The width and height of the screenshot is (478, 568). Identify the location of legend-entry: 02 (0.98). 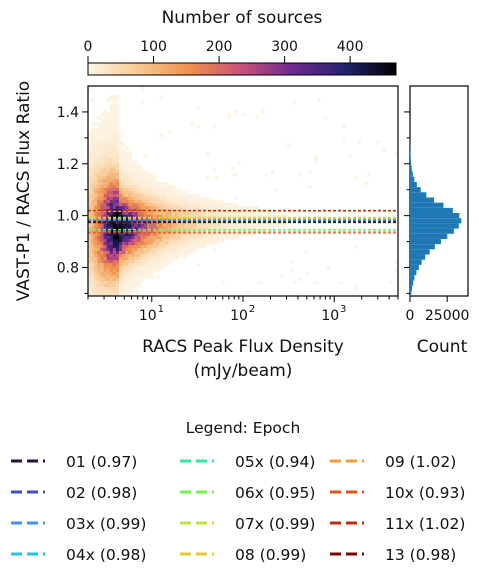
(74, 493).